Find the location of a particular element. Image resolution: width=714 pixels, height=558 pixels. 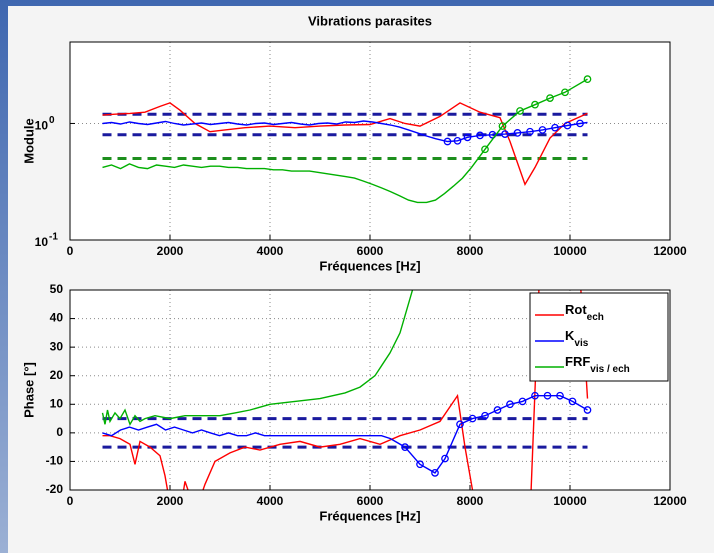

legend-label: Kvis is located at coordinates (577, 338).